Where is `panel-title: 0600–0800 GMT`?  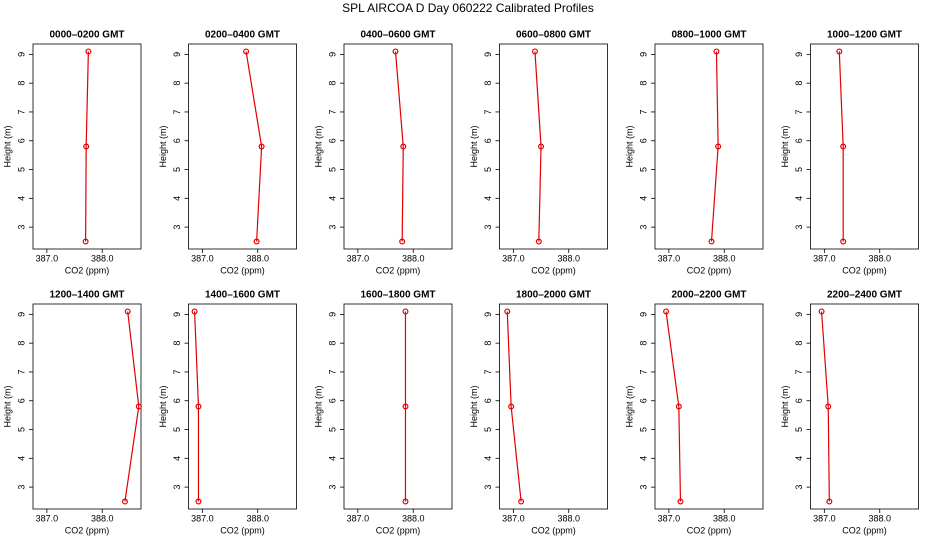 panel-title: 0600–0800 GMT is located at coordinates (553, 35).